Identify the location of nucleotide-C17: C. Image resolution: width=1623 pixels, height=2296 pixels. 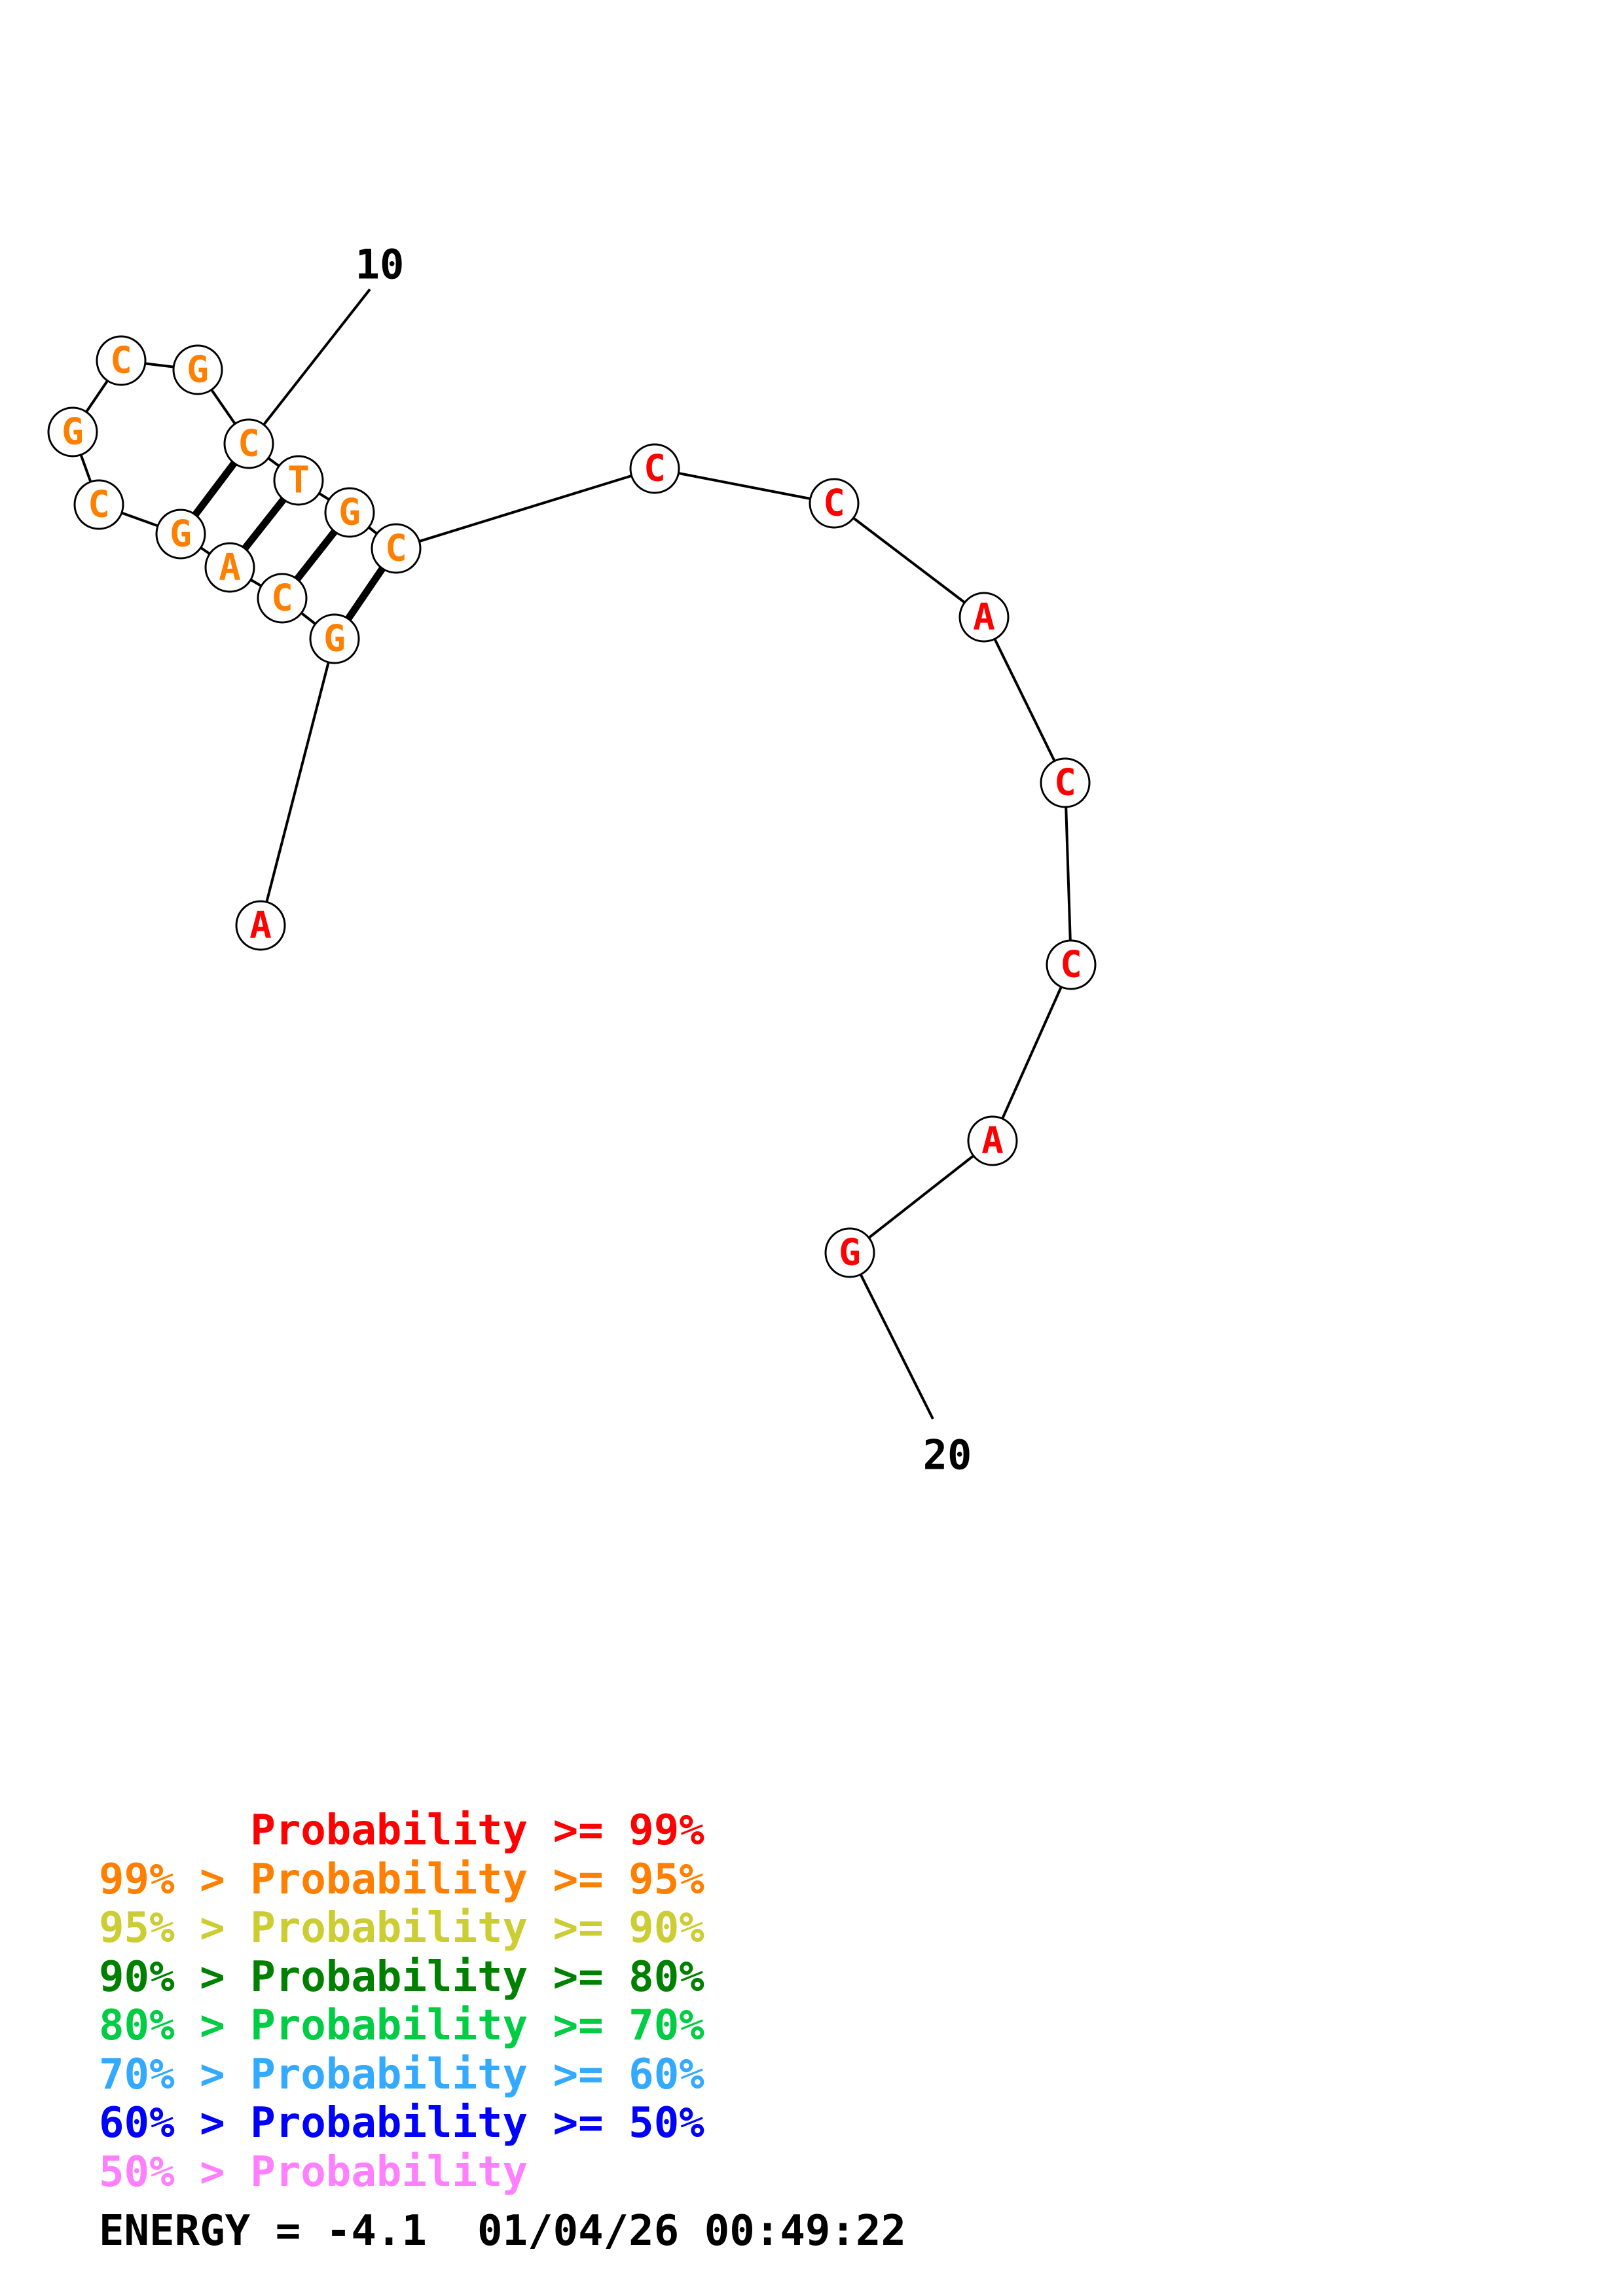
(1065, 782).